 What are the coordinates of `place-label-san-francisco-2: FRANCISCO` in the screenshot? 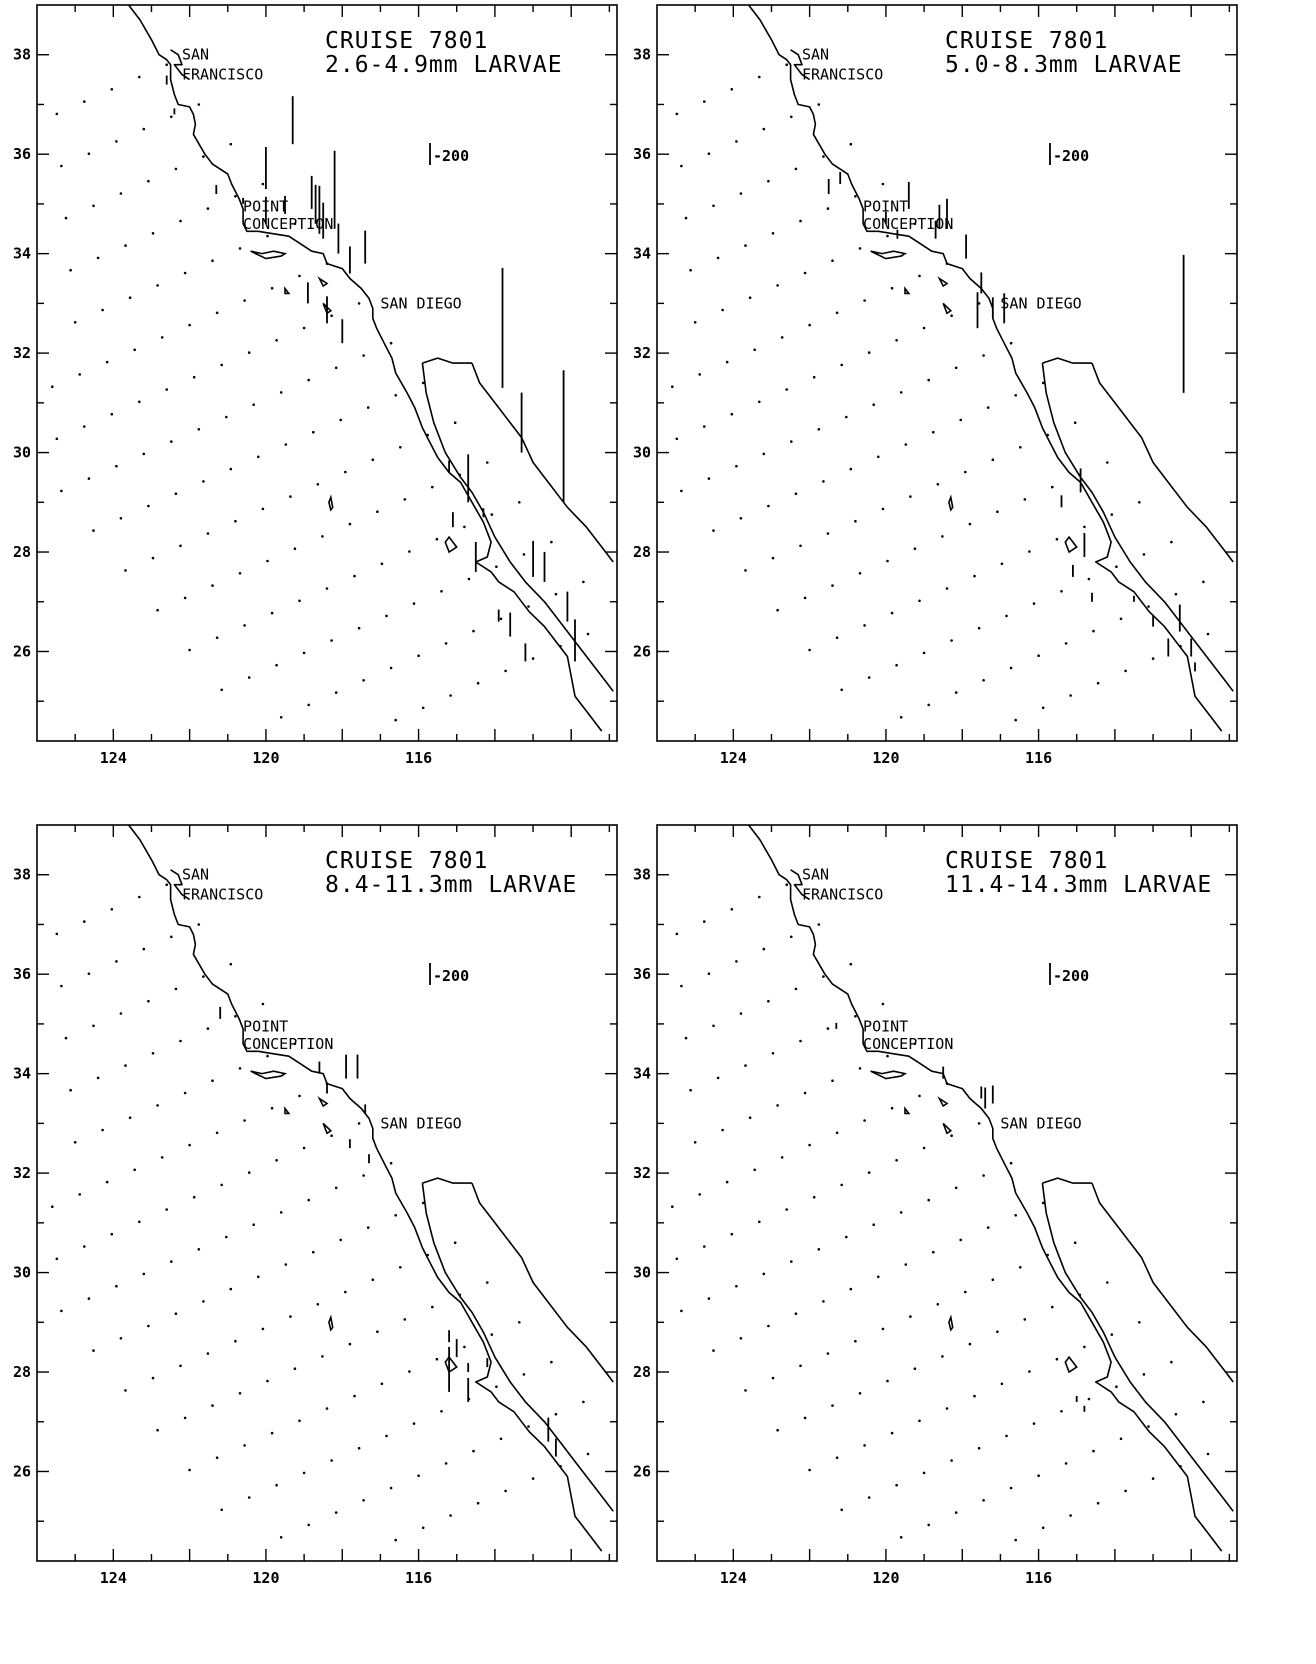 It's located at (842, 895).